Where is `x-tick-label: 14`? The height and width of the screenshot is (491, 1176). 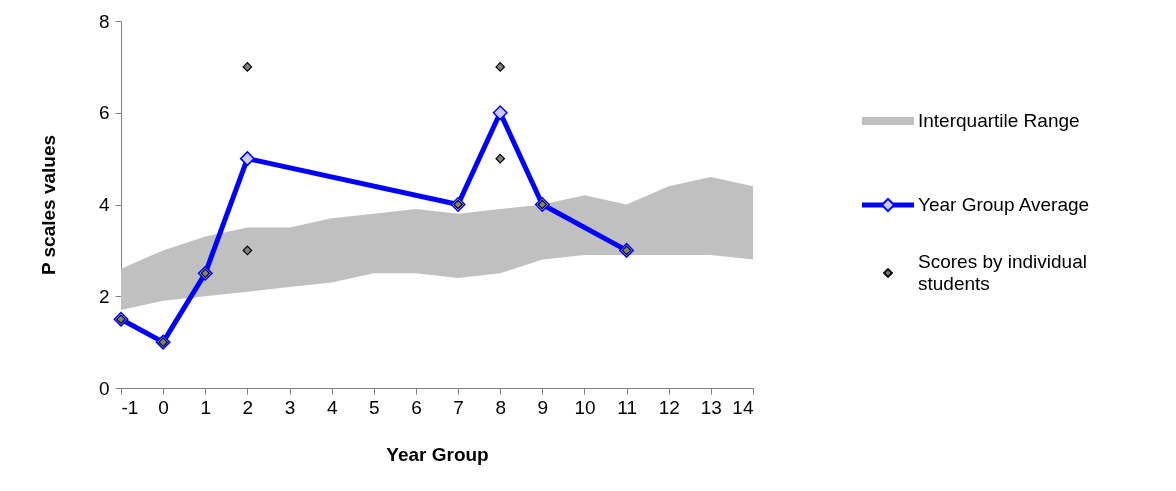
x-tick-label: 14 is located at coordinates (743, 407).